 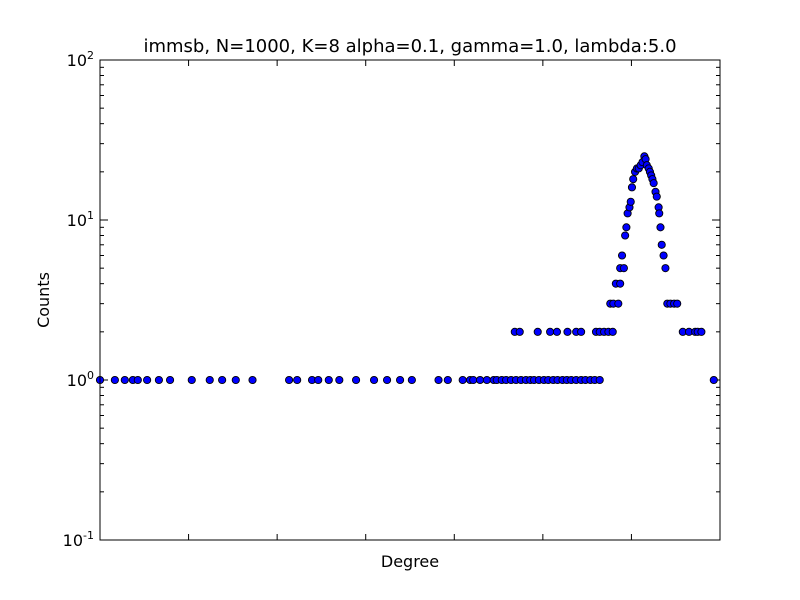 I want to click on y-tick-labels: 10⁻¹ 10⁰ 10¹ 10², so click(x=78, y=299).